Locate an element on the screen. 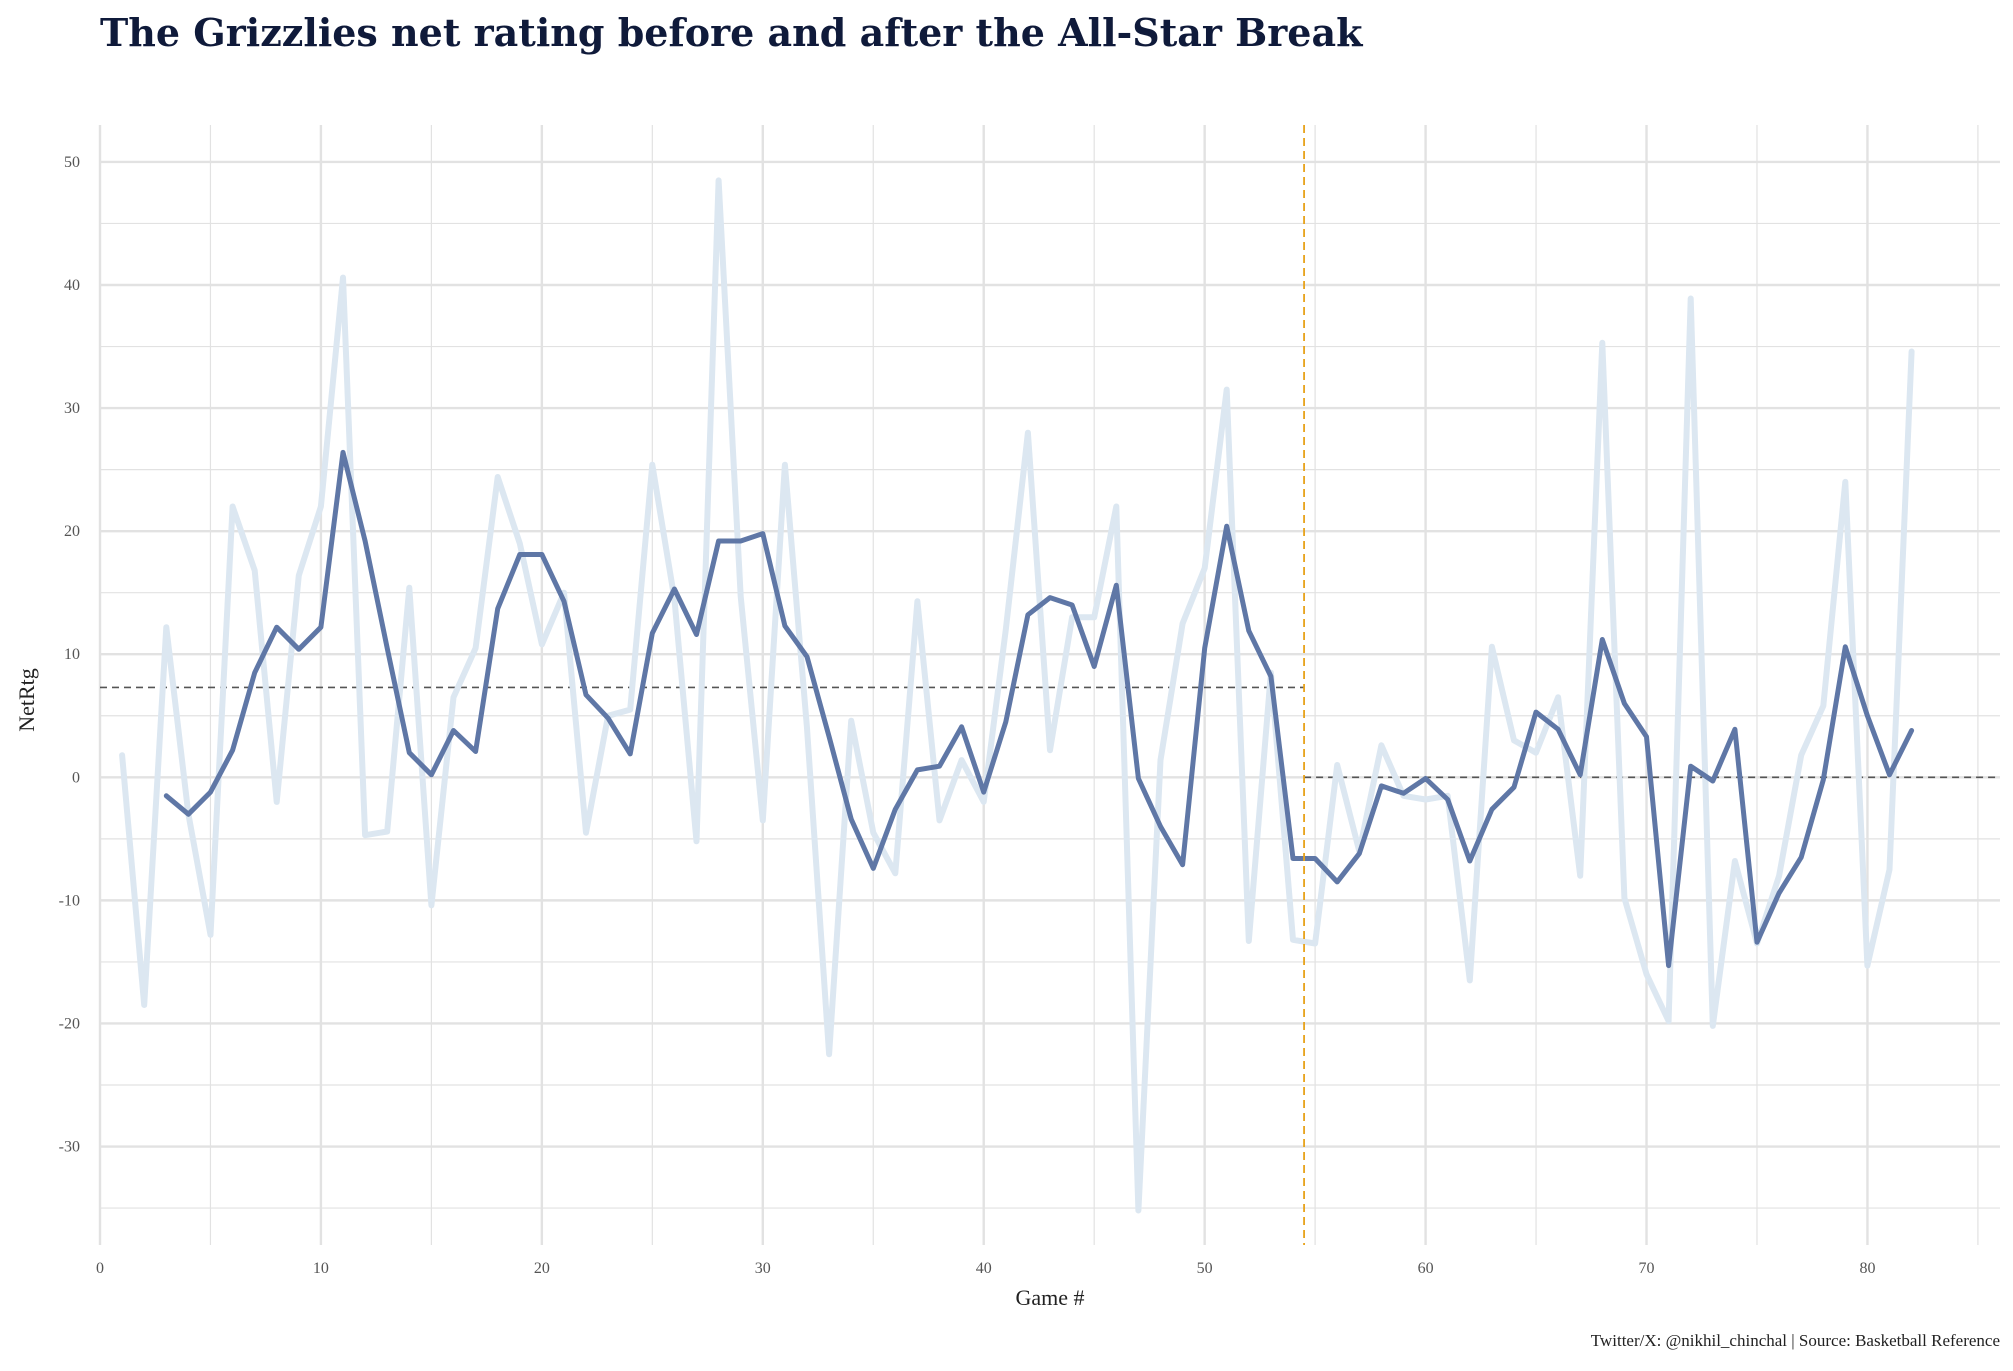  y-tick-label: 30 is located at coordinates (72, 408).